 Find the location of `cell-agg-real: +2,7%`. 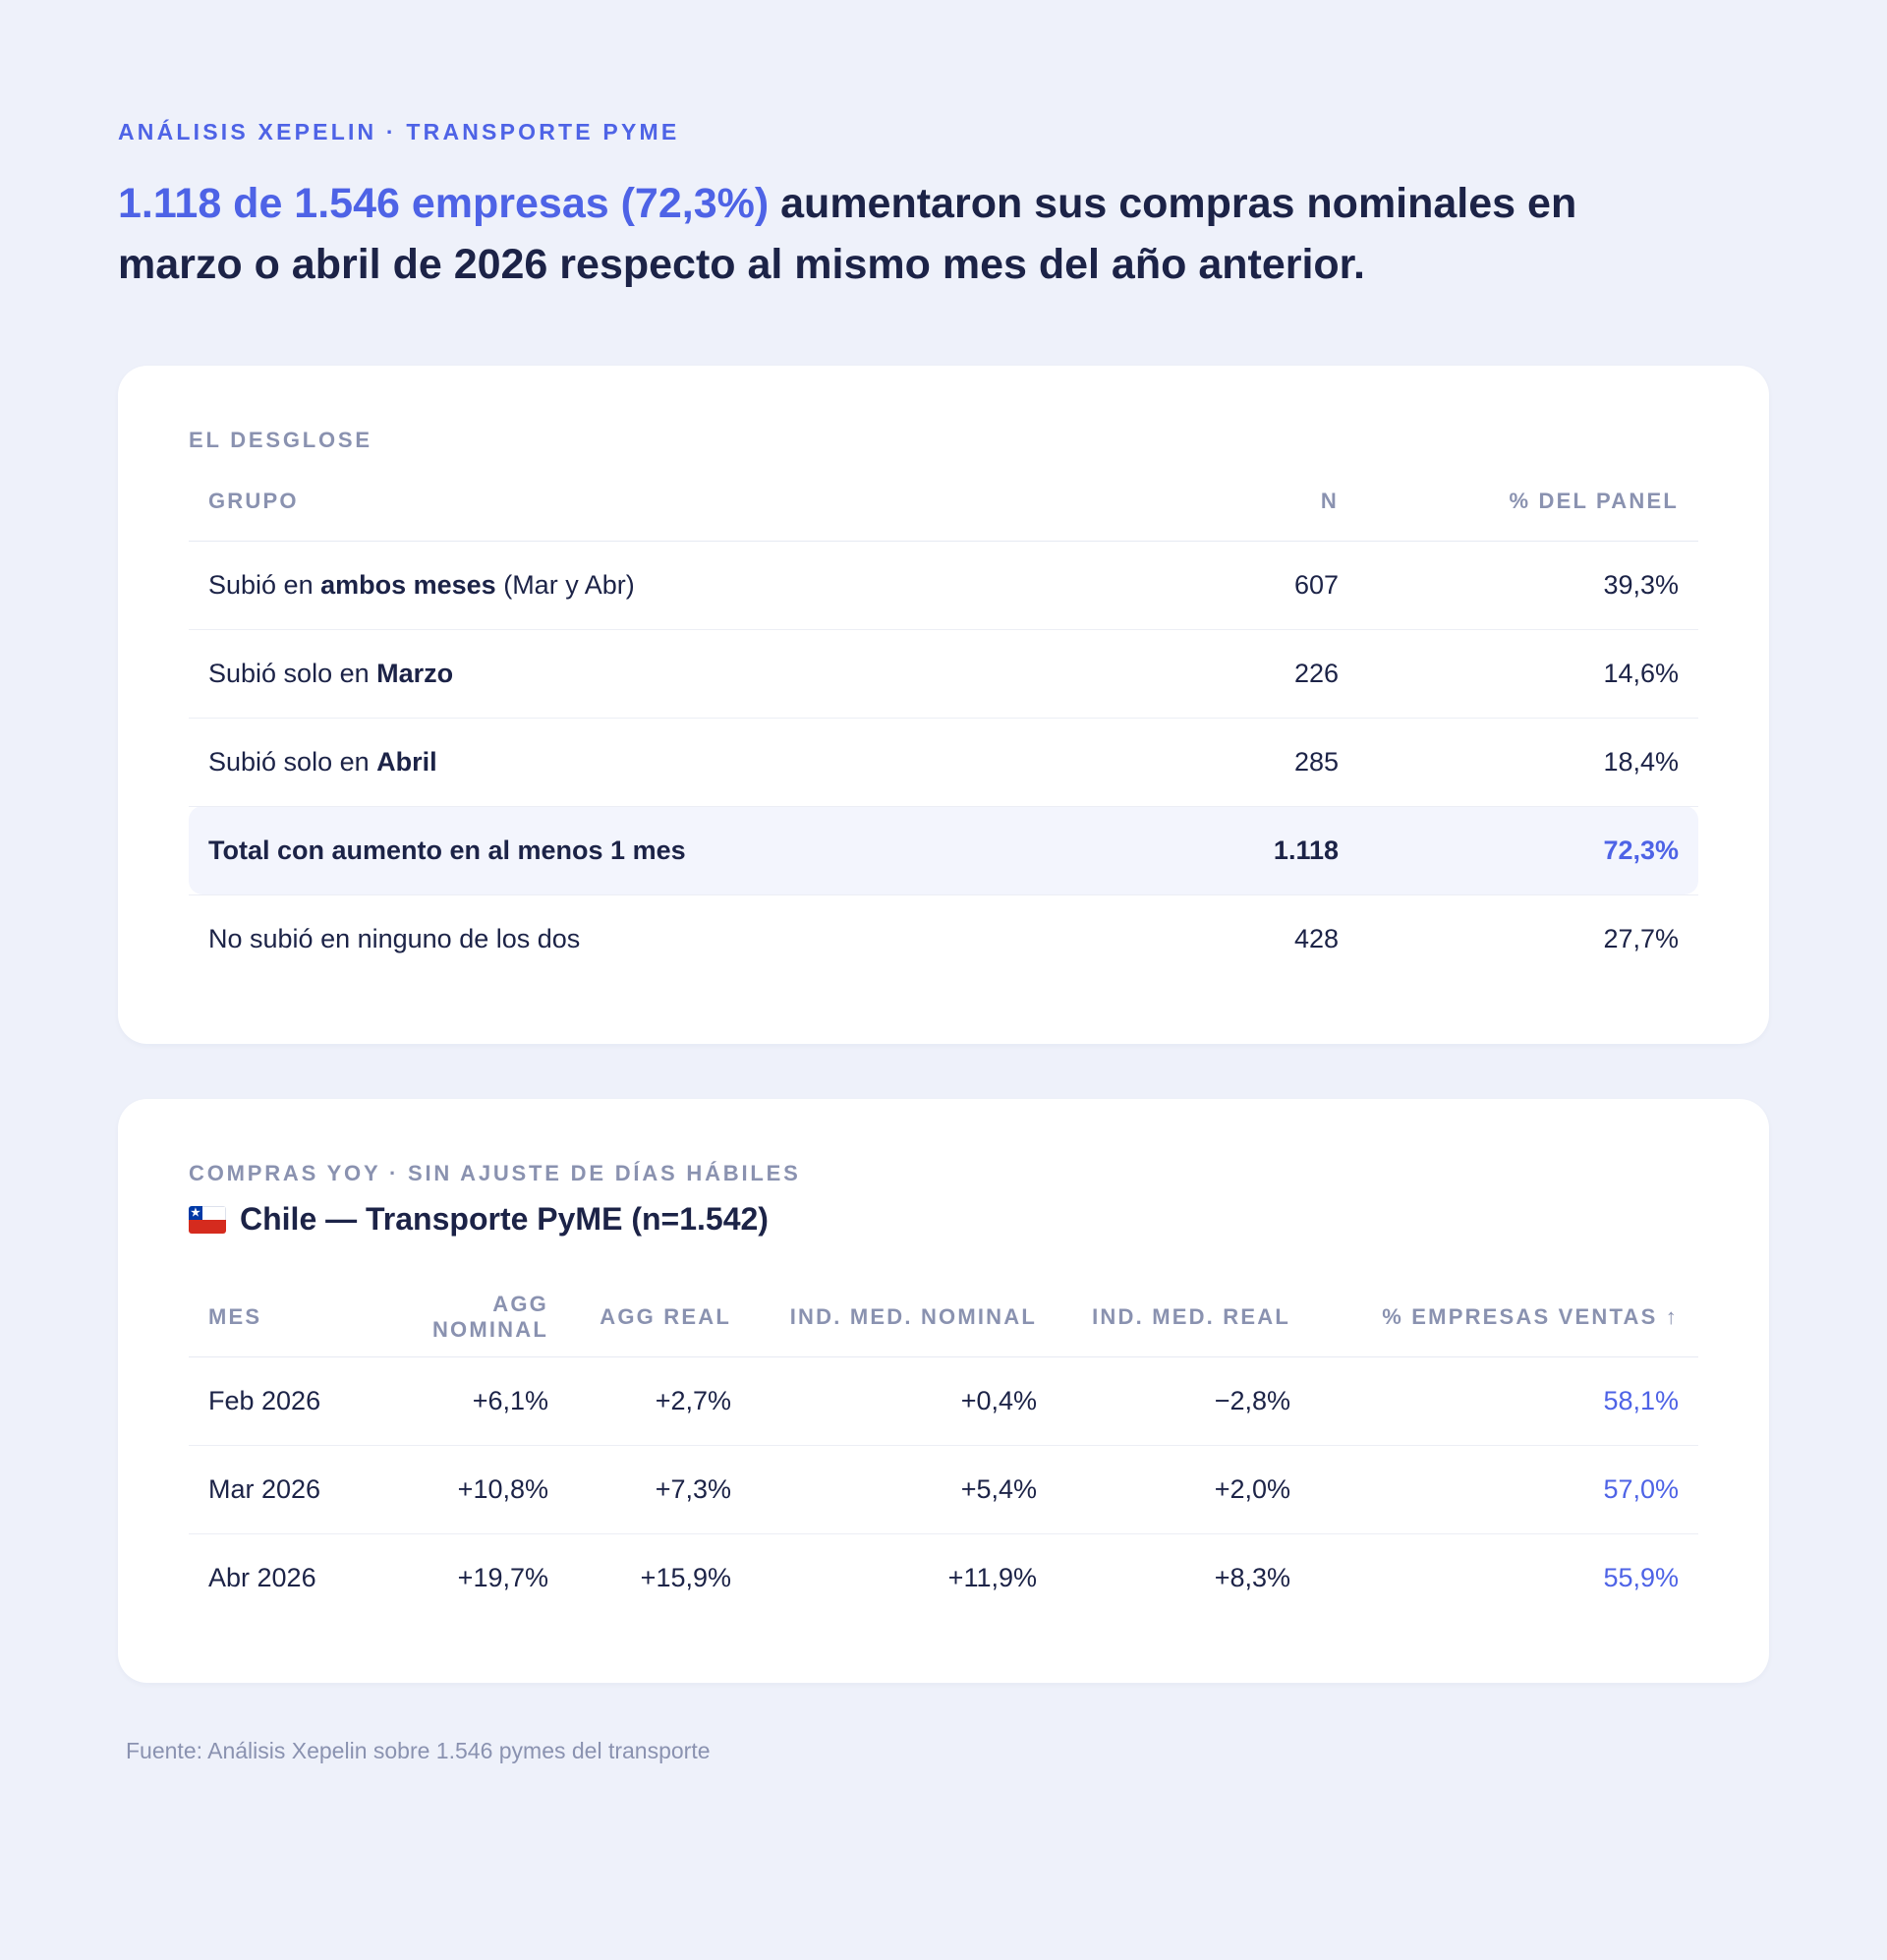

cell-agg-real: +2,7% is located at coordinates (659, 1401).